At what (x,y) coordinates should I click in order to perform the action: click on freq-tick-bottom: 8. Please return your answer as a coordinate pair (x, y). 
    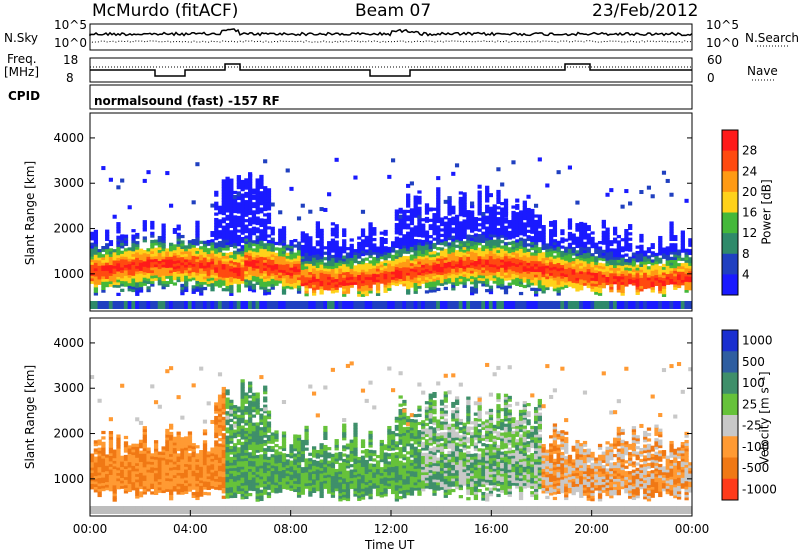
    Looking at the image, I should click on (70, 78).